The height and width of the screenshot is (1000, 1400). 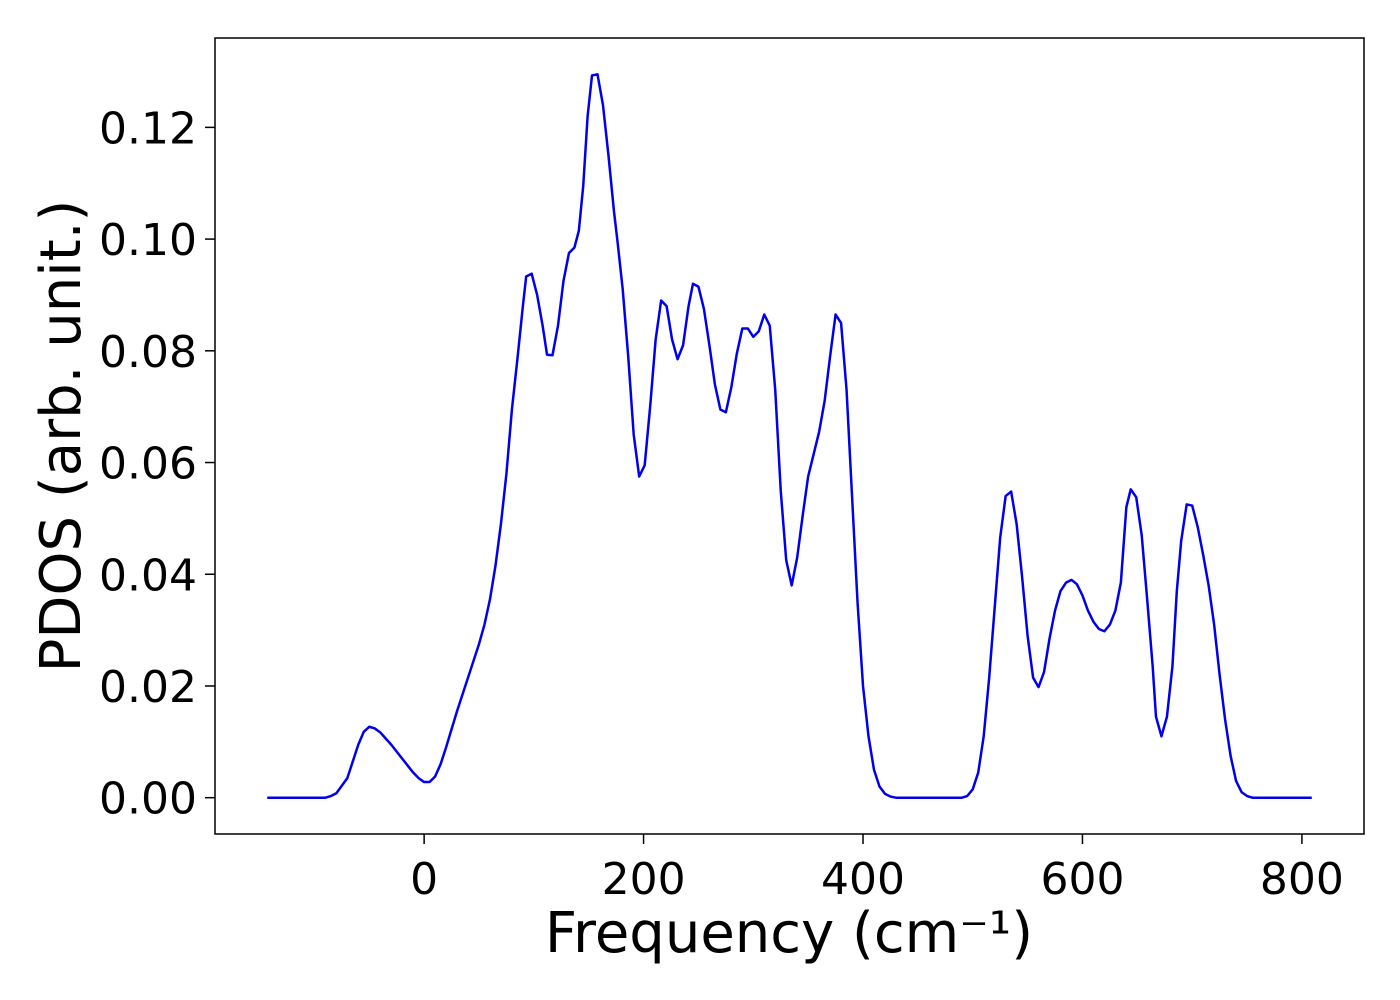 What do you see at coordinates (863, 879) in the screenshot?
I see `x-tick-label: 400` at bounding box center [863, 879].